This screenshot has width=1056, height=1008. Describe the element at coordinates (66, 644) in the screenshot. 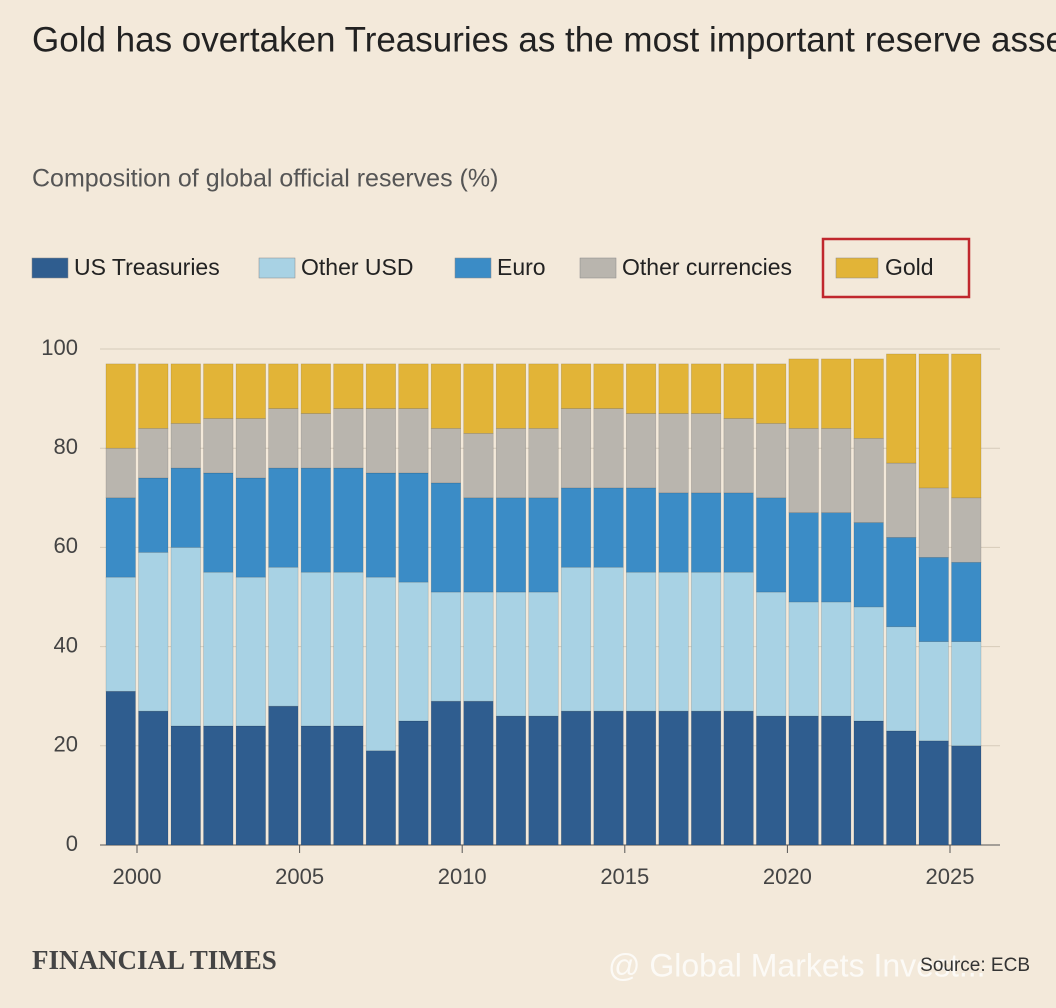

I see `y-tick-label: 40` at that location.